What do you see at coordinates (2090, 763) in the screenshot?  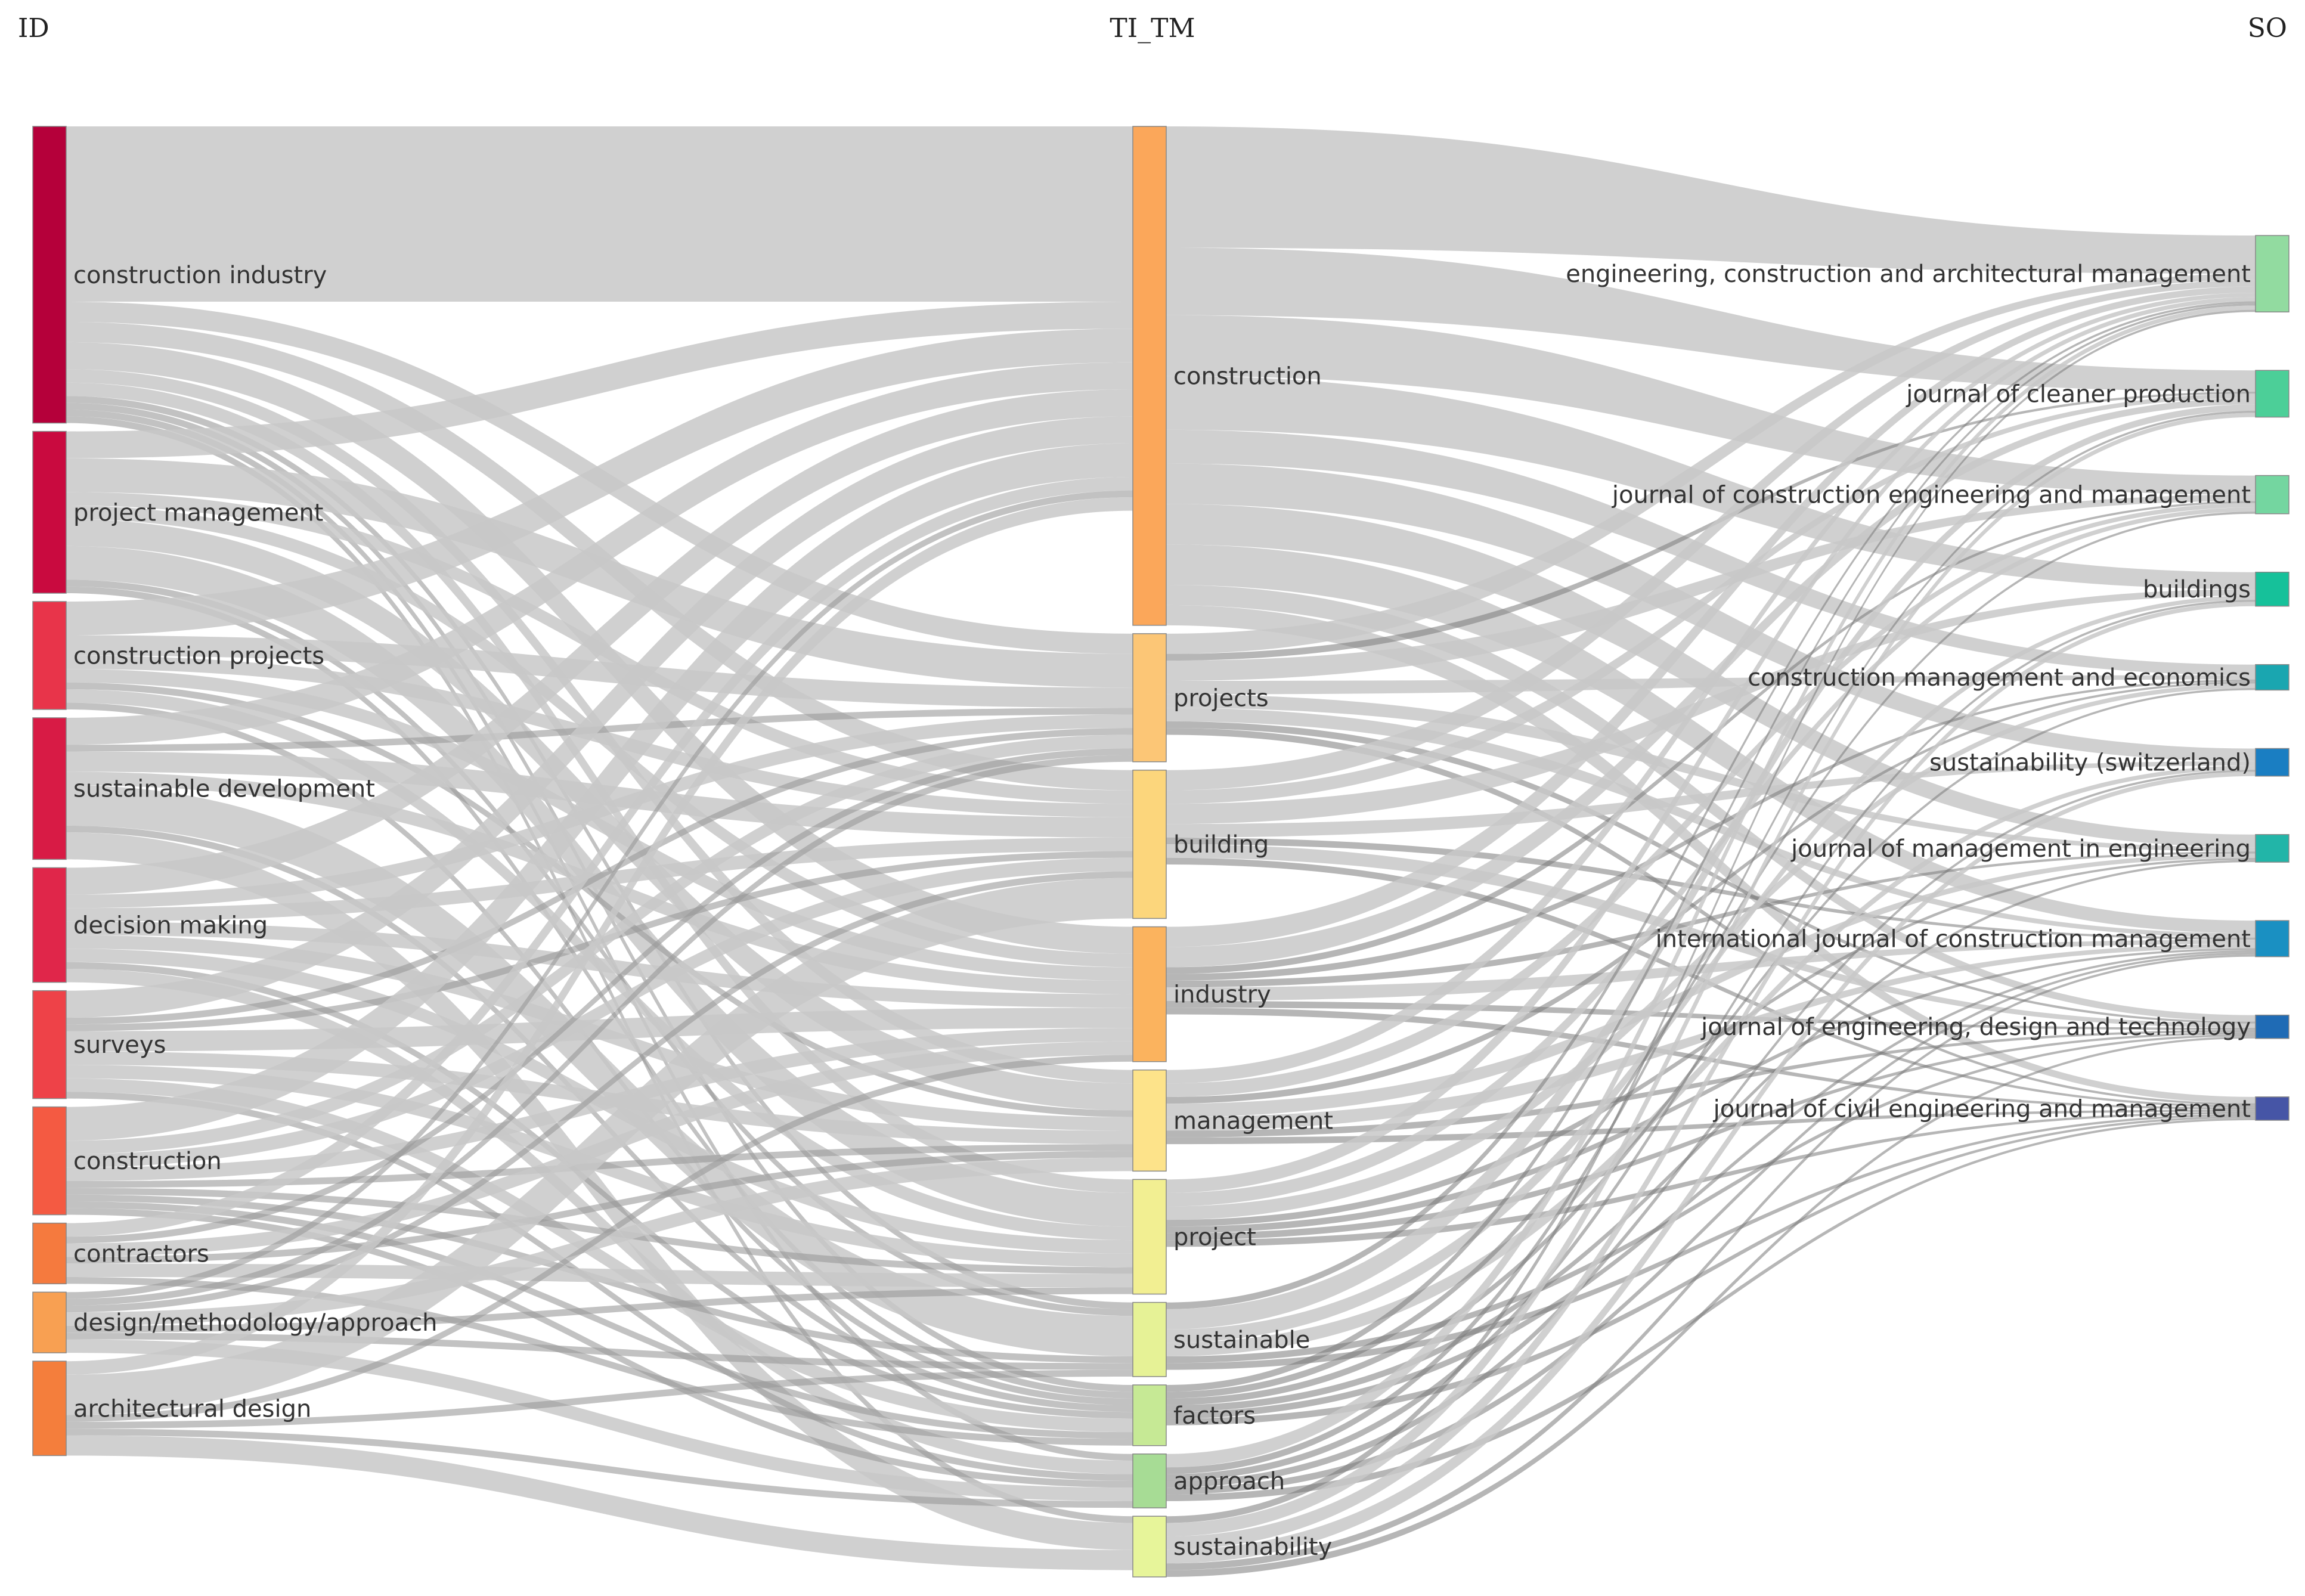 I see `node-label-so-sustainability-switzerland: sustainability (switzerland)` at bounding box center [2090, 763].